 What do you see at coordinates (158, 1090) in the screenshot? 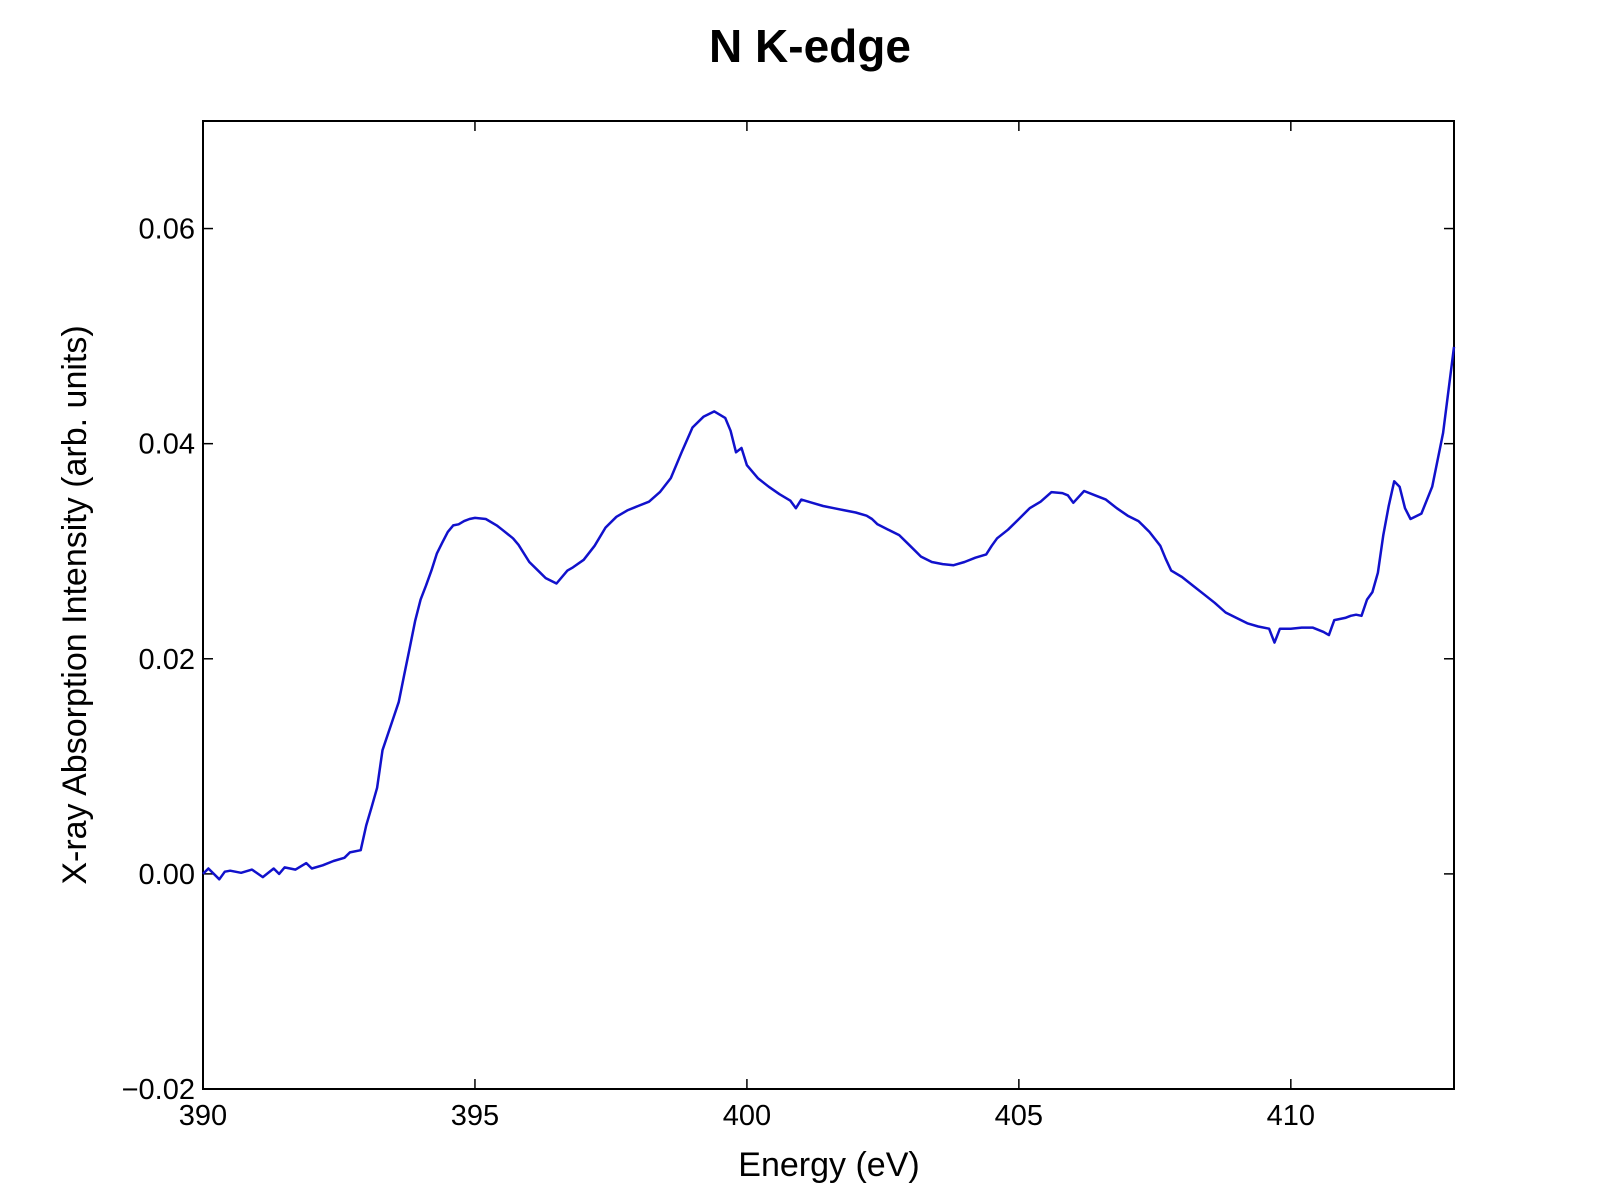
I see `y-tick-label: −0.02` at bounding box center [158, 1090].